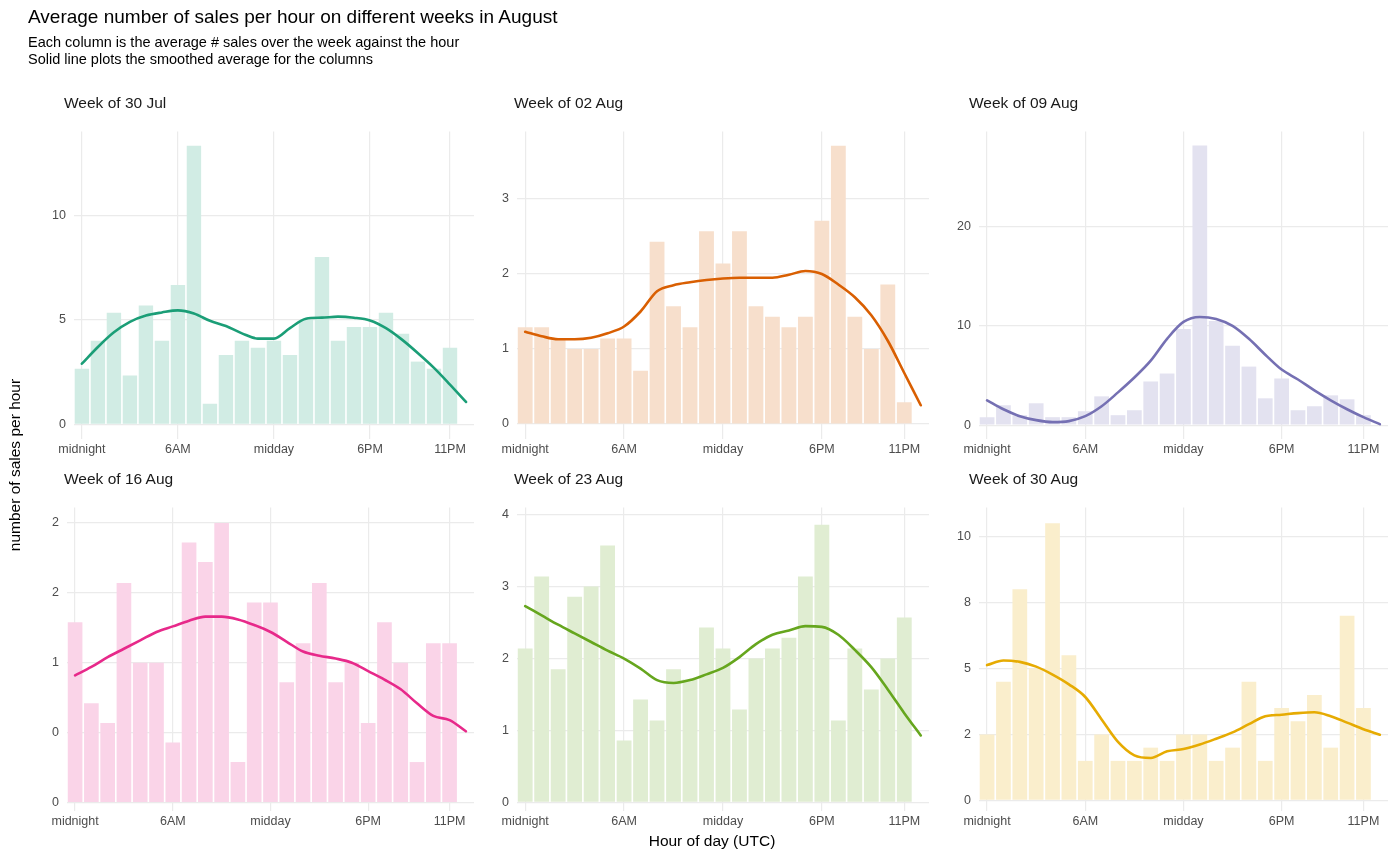 Image resolution: width=1394 pixels, height=855 pixels. Describe the element at coordinates (115, 103) in the screenshot. I see `chart-title: Week of 30 Jul` at that location.